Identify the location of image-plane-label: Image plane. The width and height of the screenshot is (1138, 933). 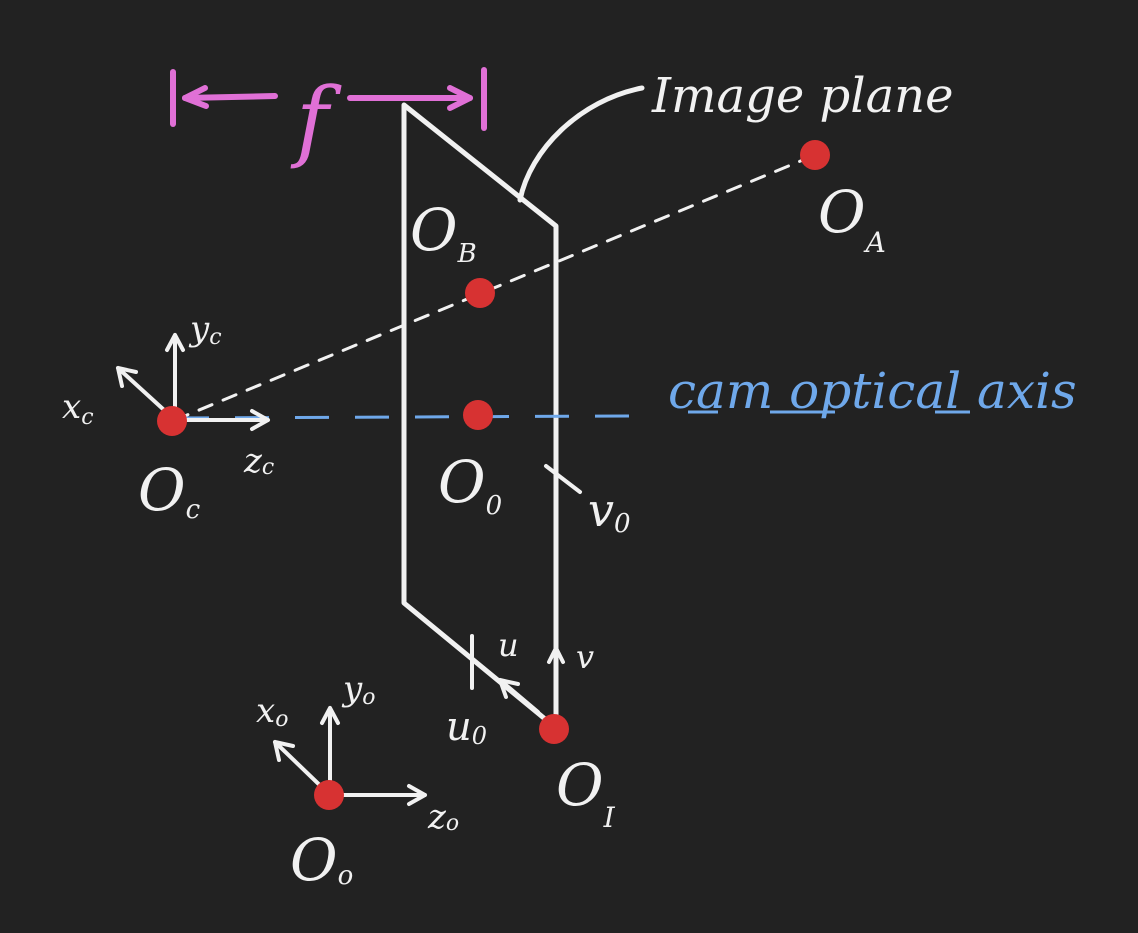
(802, 96).